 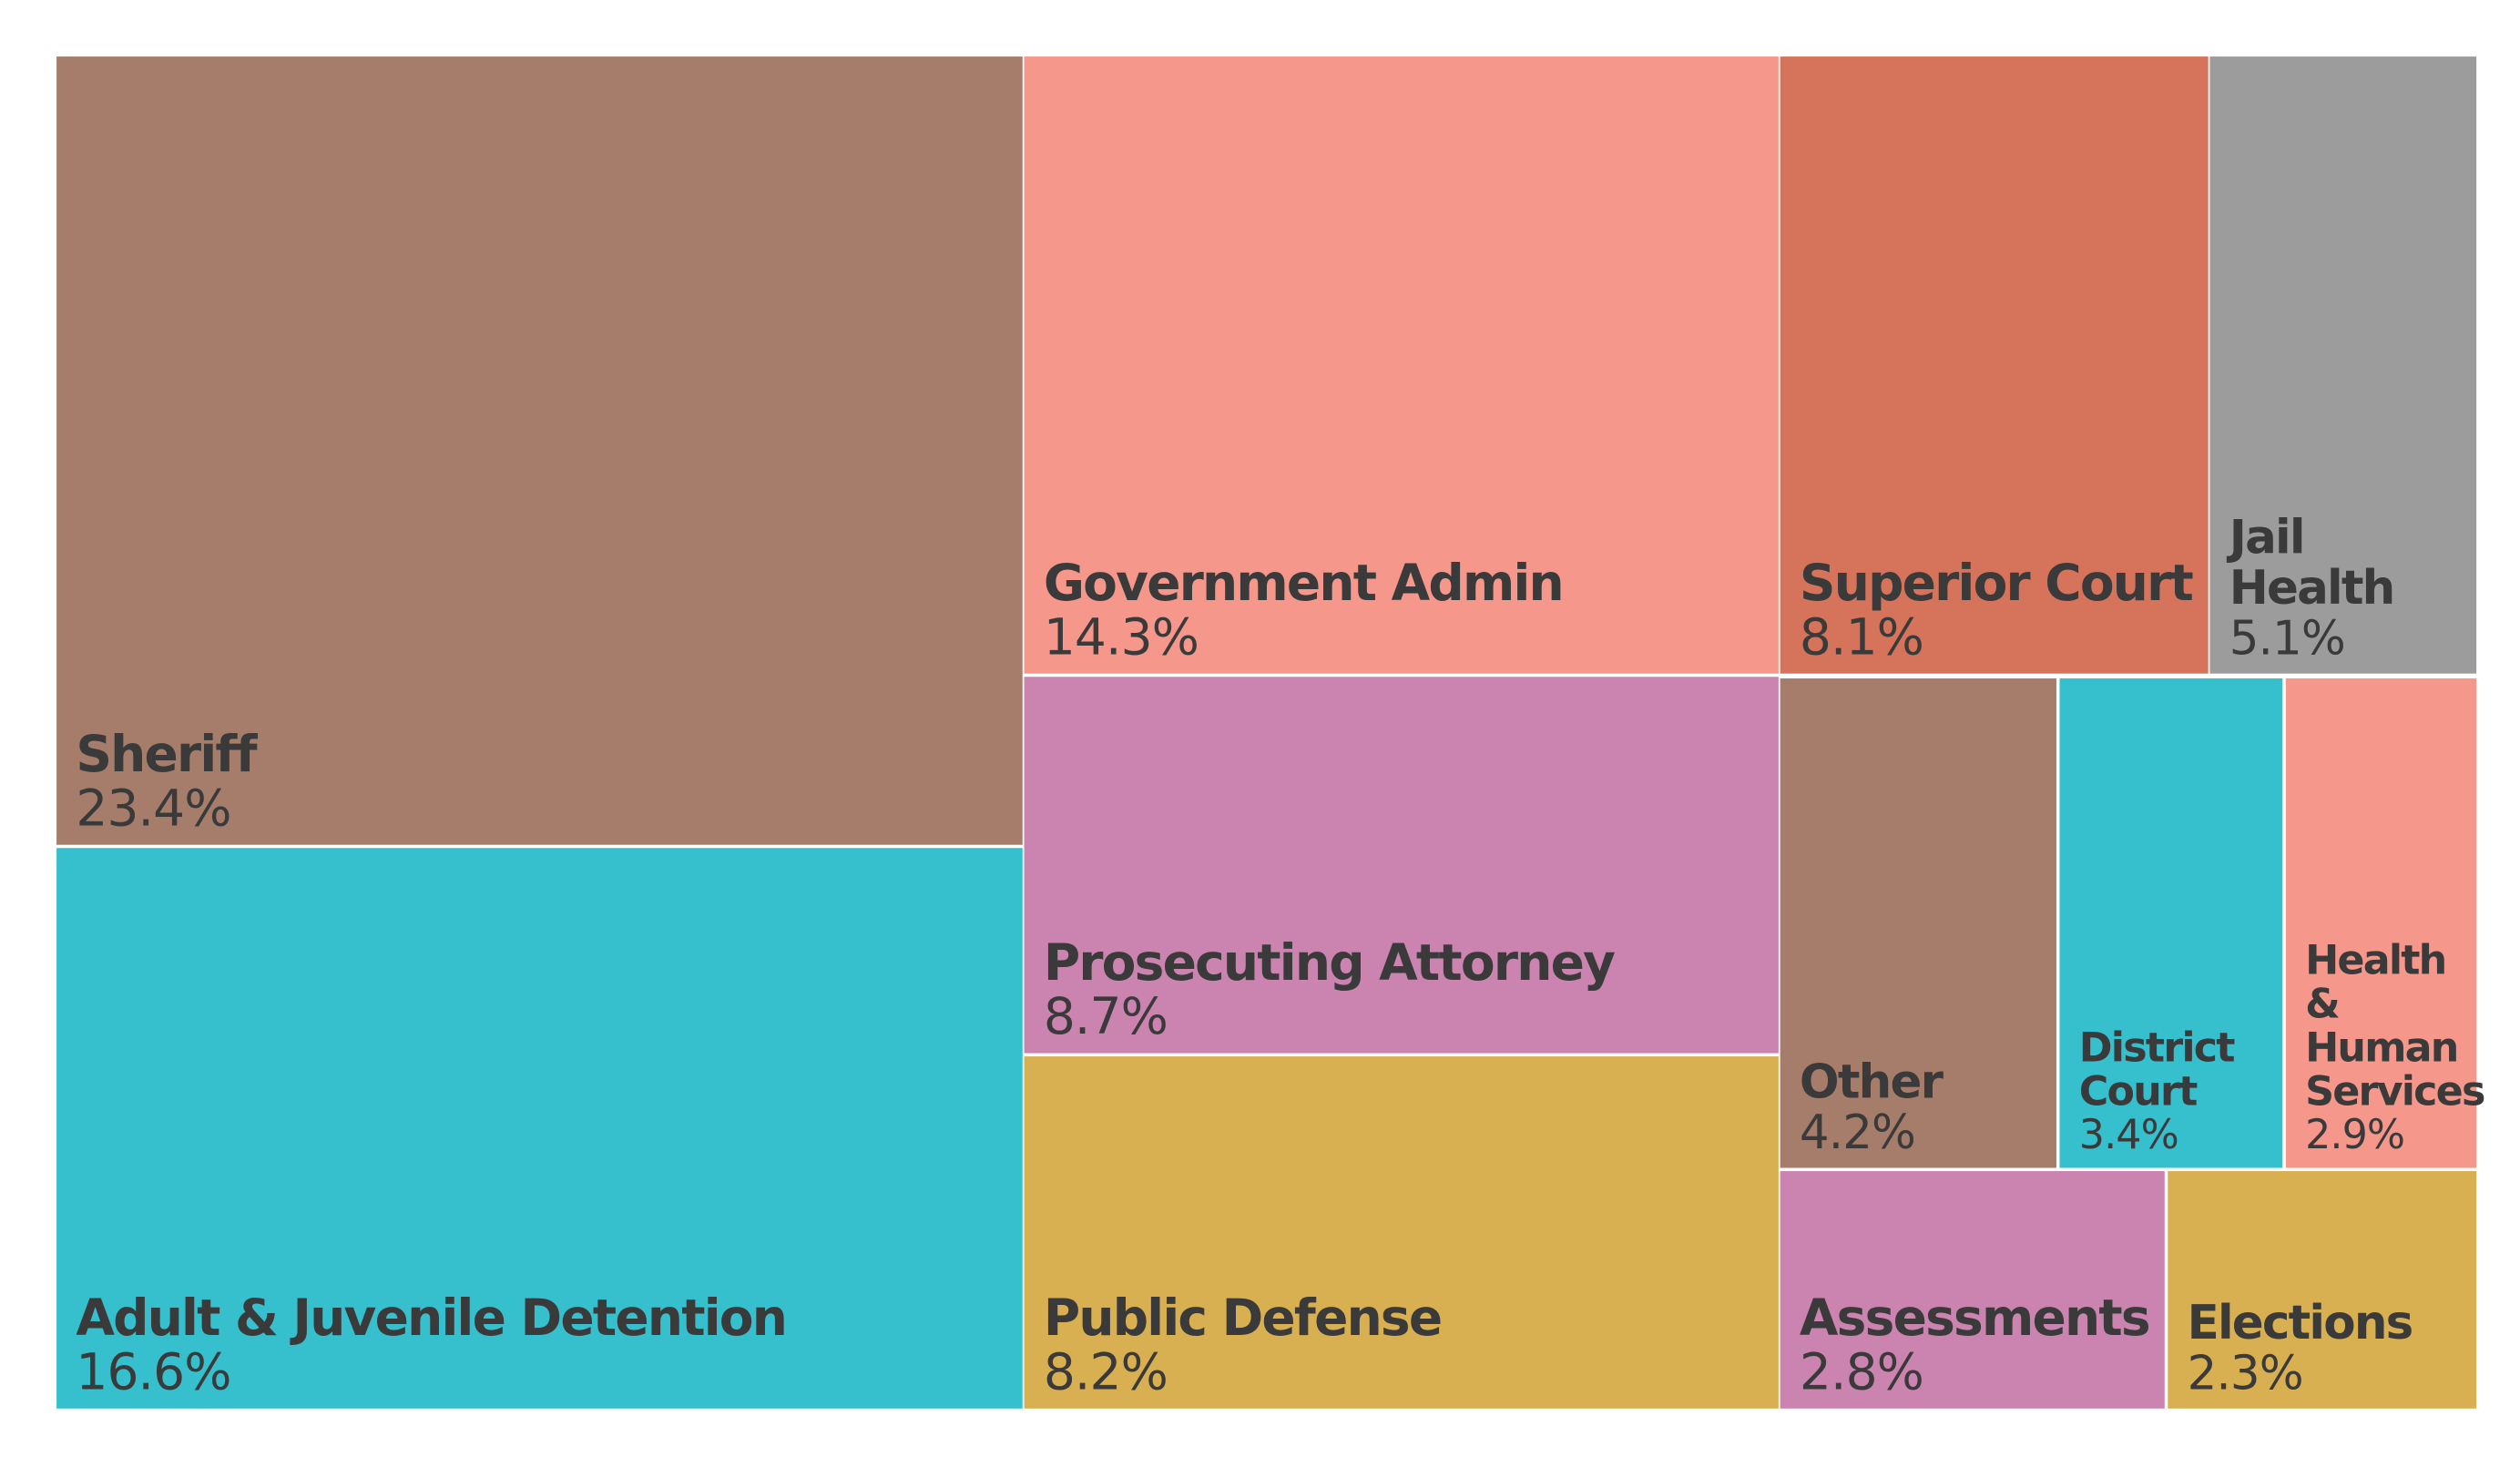 I want to click on treemap-tile-superior-court: 8.1%Superior Court, so click(x=1994, y=365).